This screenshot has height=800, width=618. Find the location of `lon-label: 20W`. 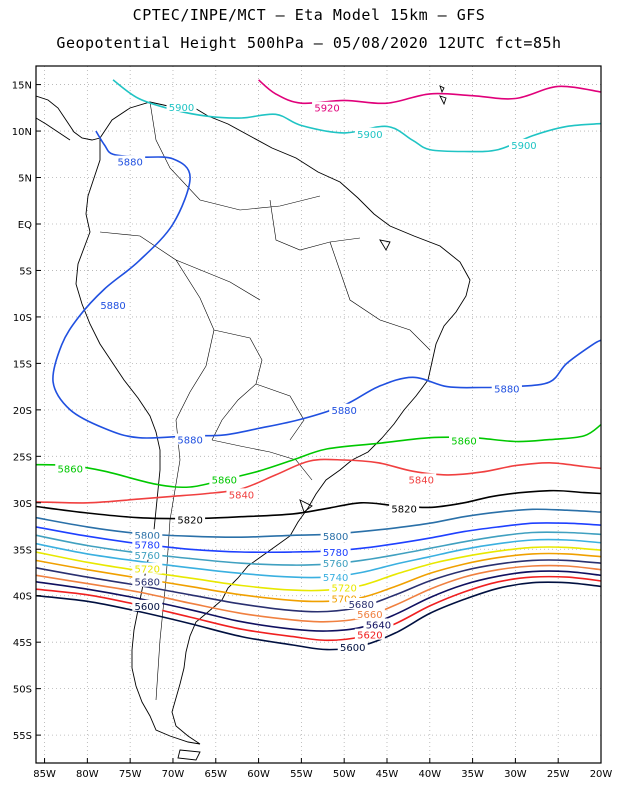

lon-label: 20W is located at coordinates (601, 774).